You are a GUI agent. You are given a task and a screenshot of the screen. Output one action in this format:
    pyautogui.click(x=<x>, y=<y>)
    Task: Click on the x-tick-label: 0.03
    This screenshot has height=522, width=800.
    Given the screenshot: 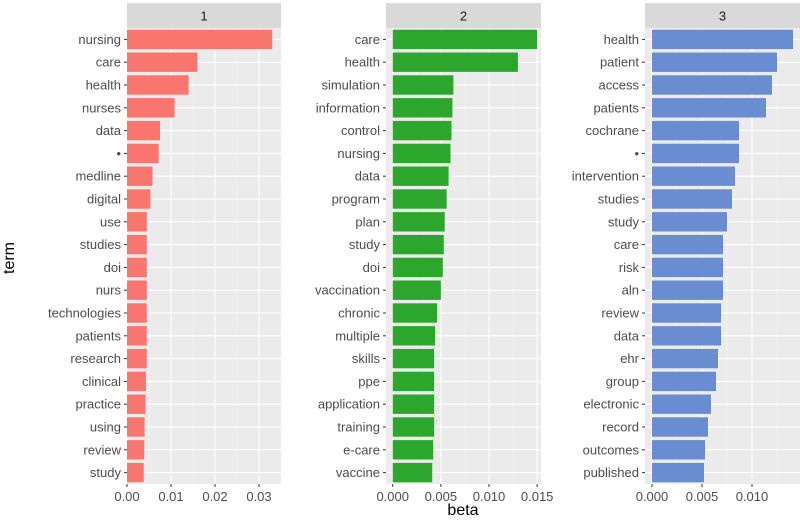 What is the action you would take?
    pyautogui.click(x=258, y=496)
    